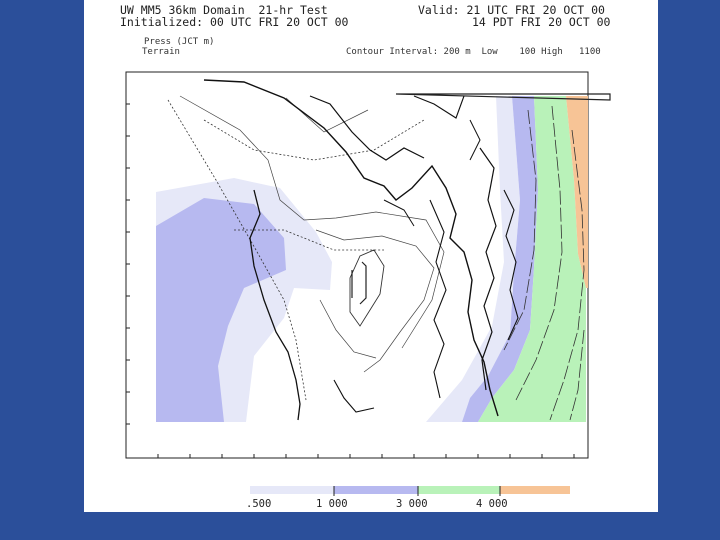  I want to click on colorbar-label-1: .500, so click(259, 504).